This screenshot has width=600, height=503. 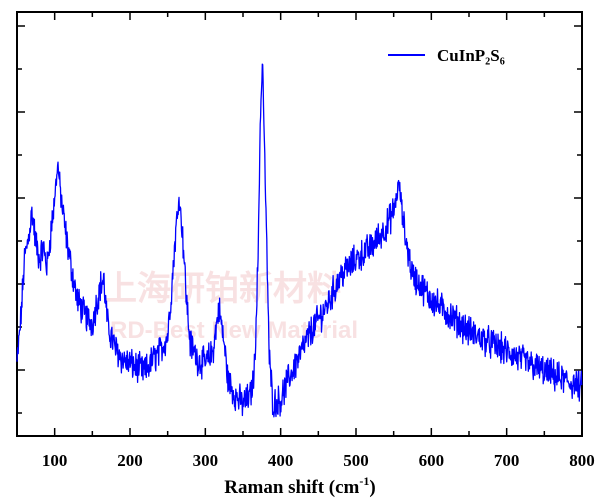 What do you see at coordinates (432, 460) in the screenshot?
I see `x-tick-label: 600` at bounding box center [432, 460].